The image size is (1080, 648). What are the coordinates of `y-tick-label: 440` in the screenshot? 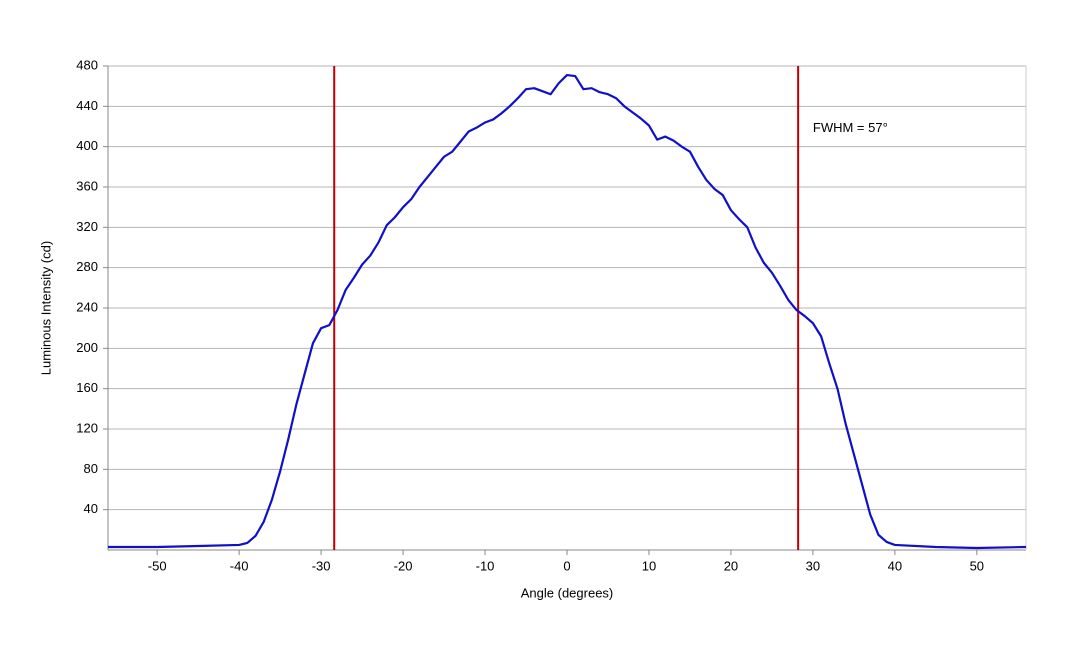 It's located at (87, 105).